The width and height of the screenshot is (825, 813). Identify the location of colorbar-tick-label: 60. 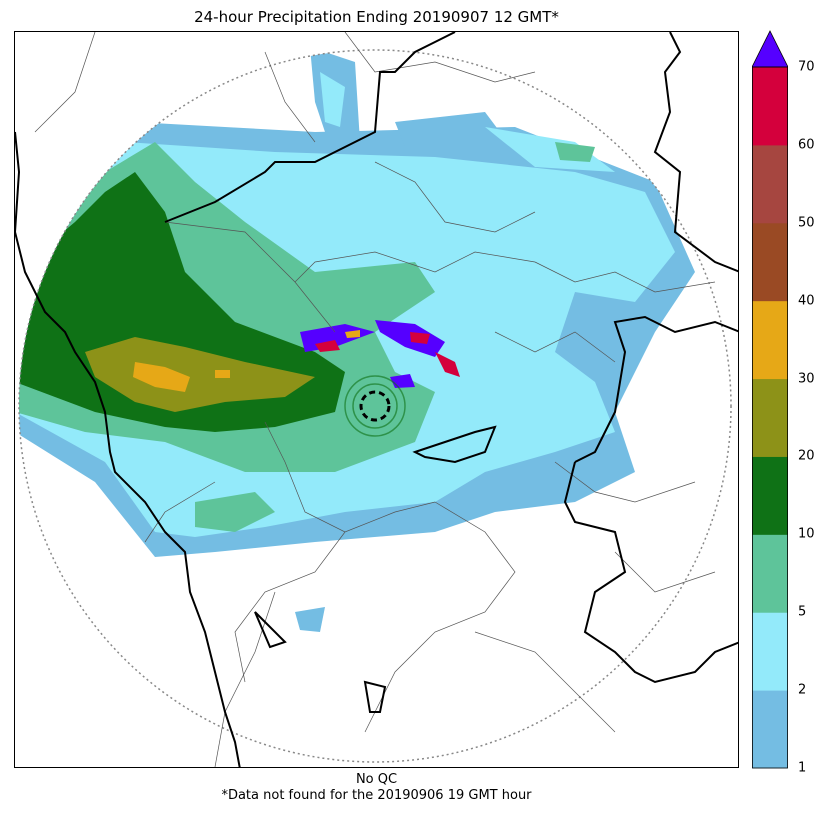
(806, 145).